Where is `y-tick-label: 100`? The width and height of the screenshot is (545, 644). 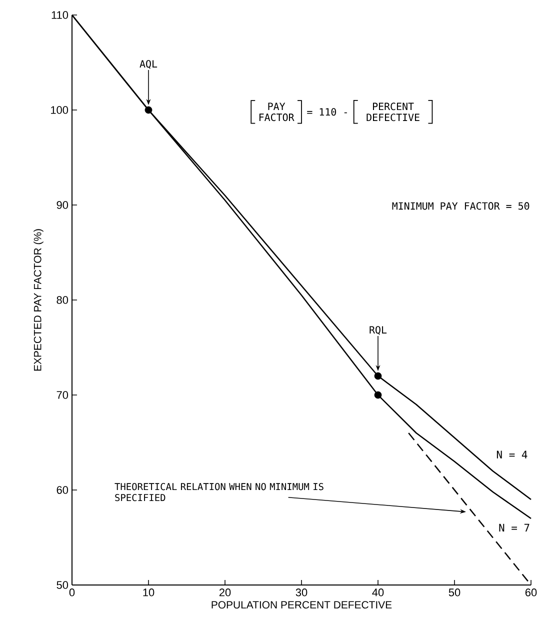 y-tick-label: 100 is located at coordinates (59, 110).